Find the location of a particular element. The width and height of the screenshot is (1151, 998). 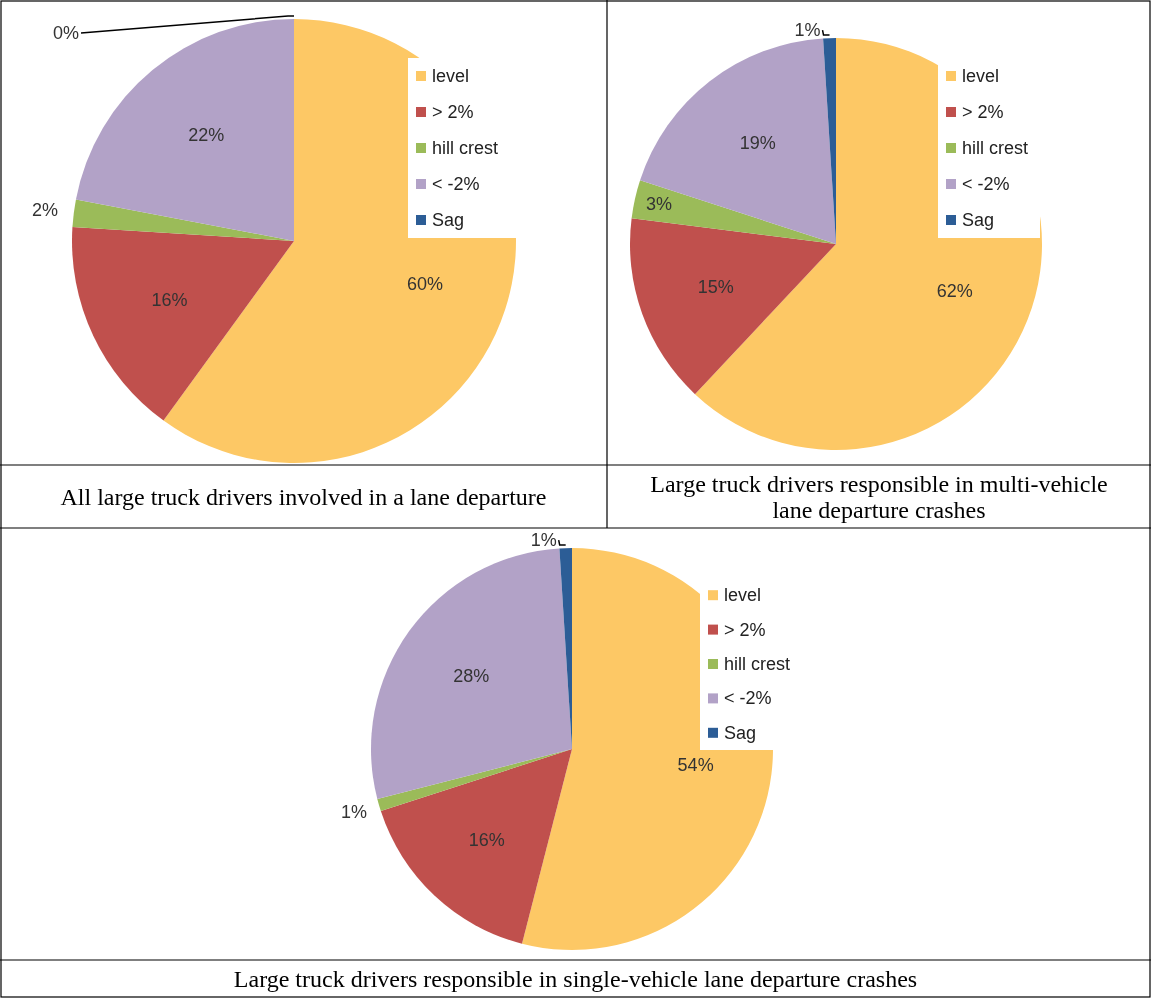

text: Large truck drivers responsible in single-vehicle lane departure crashes is located at coordinates (575, 979).